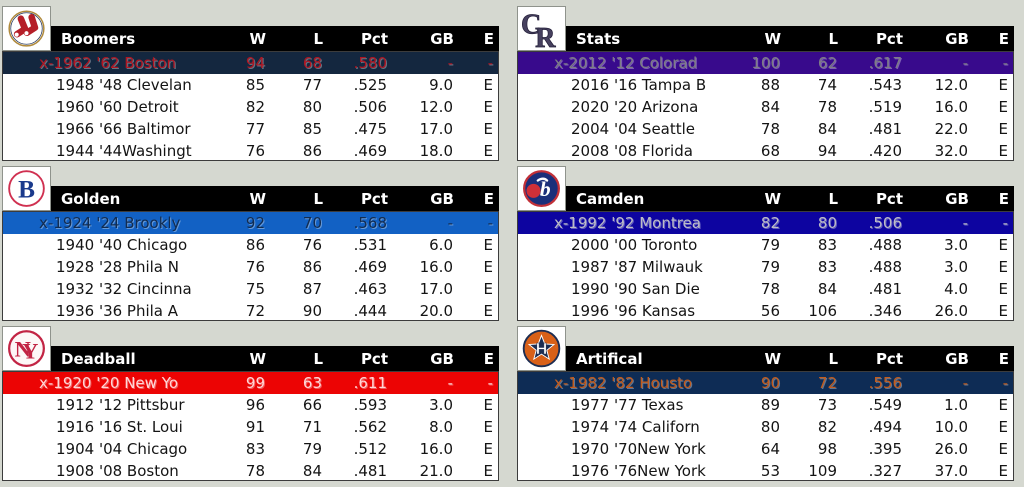 This screenshot has height=487, width=1024. What do you see at coordinates (370, 289) in the screenshot?
I see `stat-pct: .463` at bounding box center [370, 289].